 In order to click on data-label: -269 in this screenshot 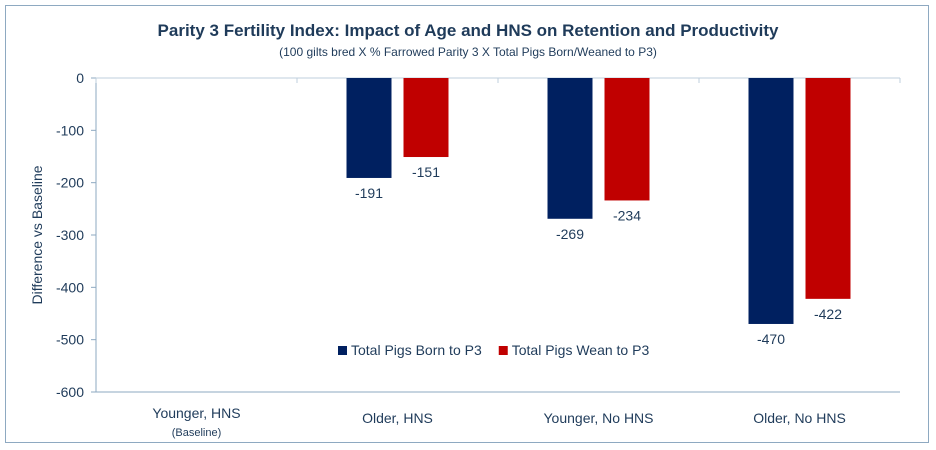, I will do `click(570, 234)`.